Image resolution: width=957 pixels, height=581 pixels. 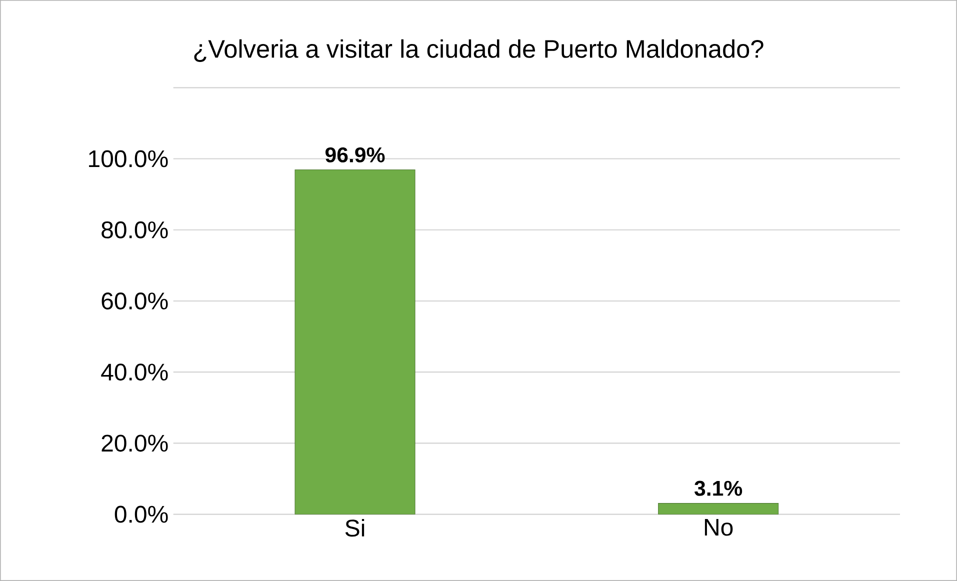 What do you see at coordinates (718, 488) in the screenshot?
I see `data-label: 3.1%` at bounding box center [718, 488].